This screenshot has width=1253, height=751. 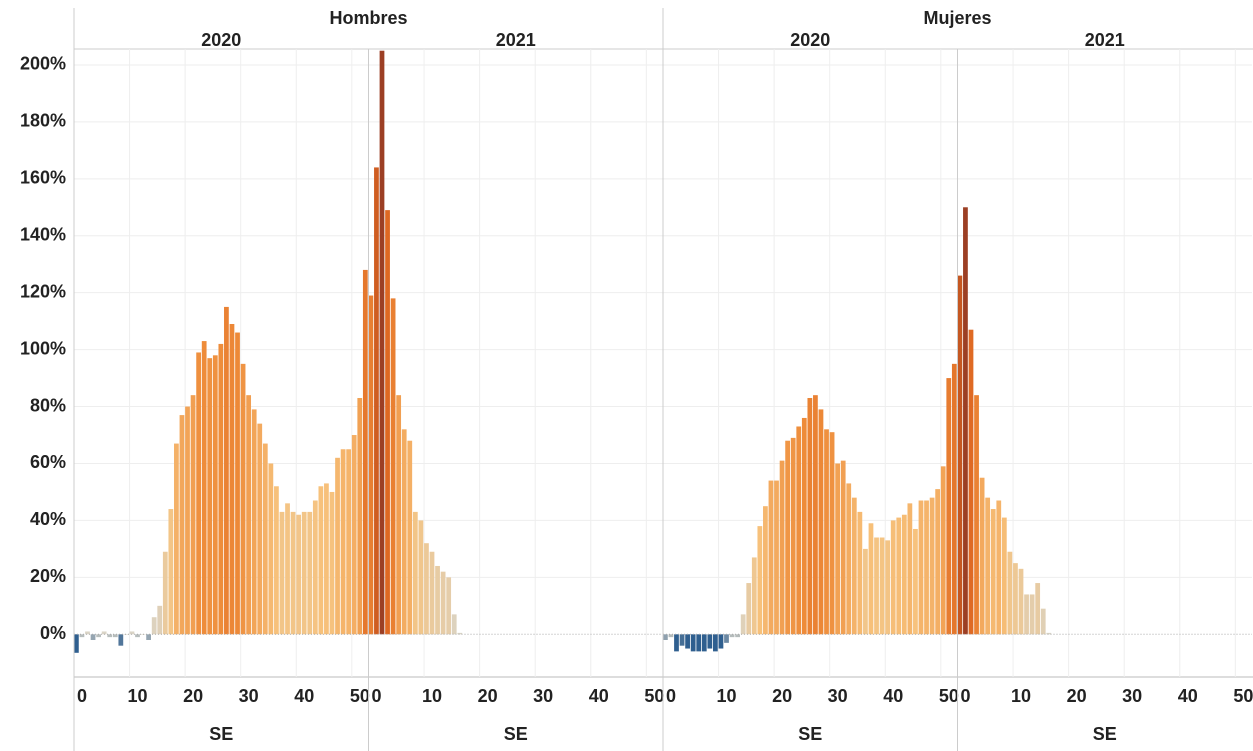 I want to click on y-tick-label: 160%, so click(x=43, y=178).